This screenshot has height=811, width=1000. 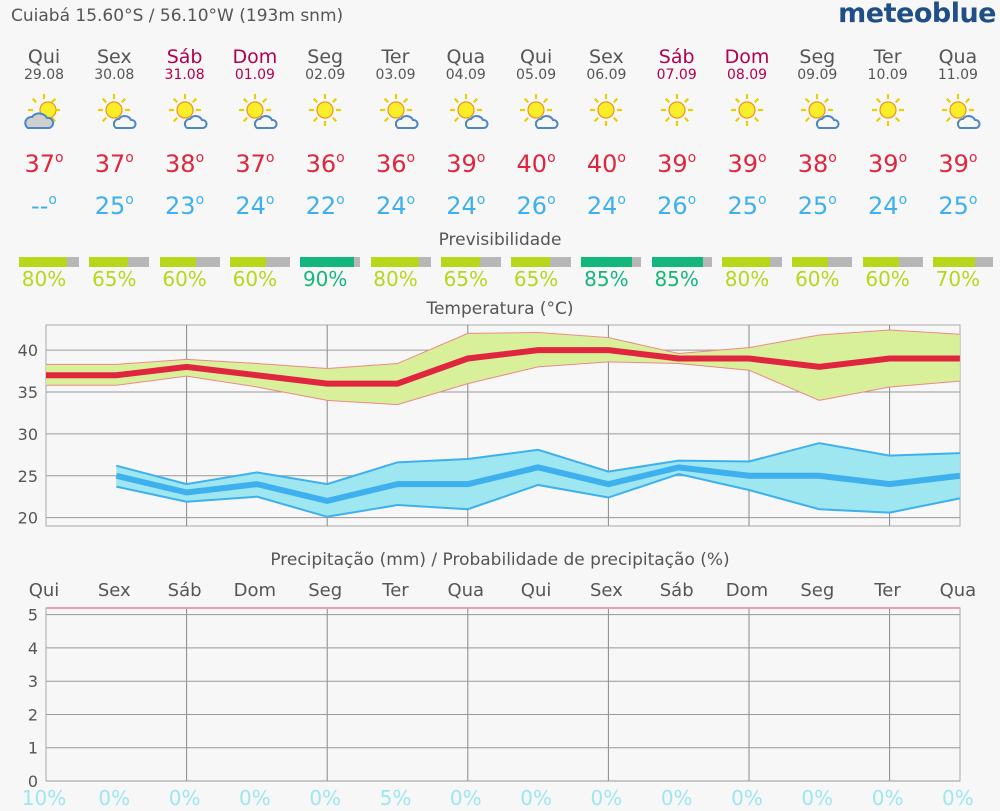 I want to click on temperature-title: Temperatura (°C), so click(x=500, y=309).